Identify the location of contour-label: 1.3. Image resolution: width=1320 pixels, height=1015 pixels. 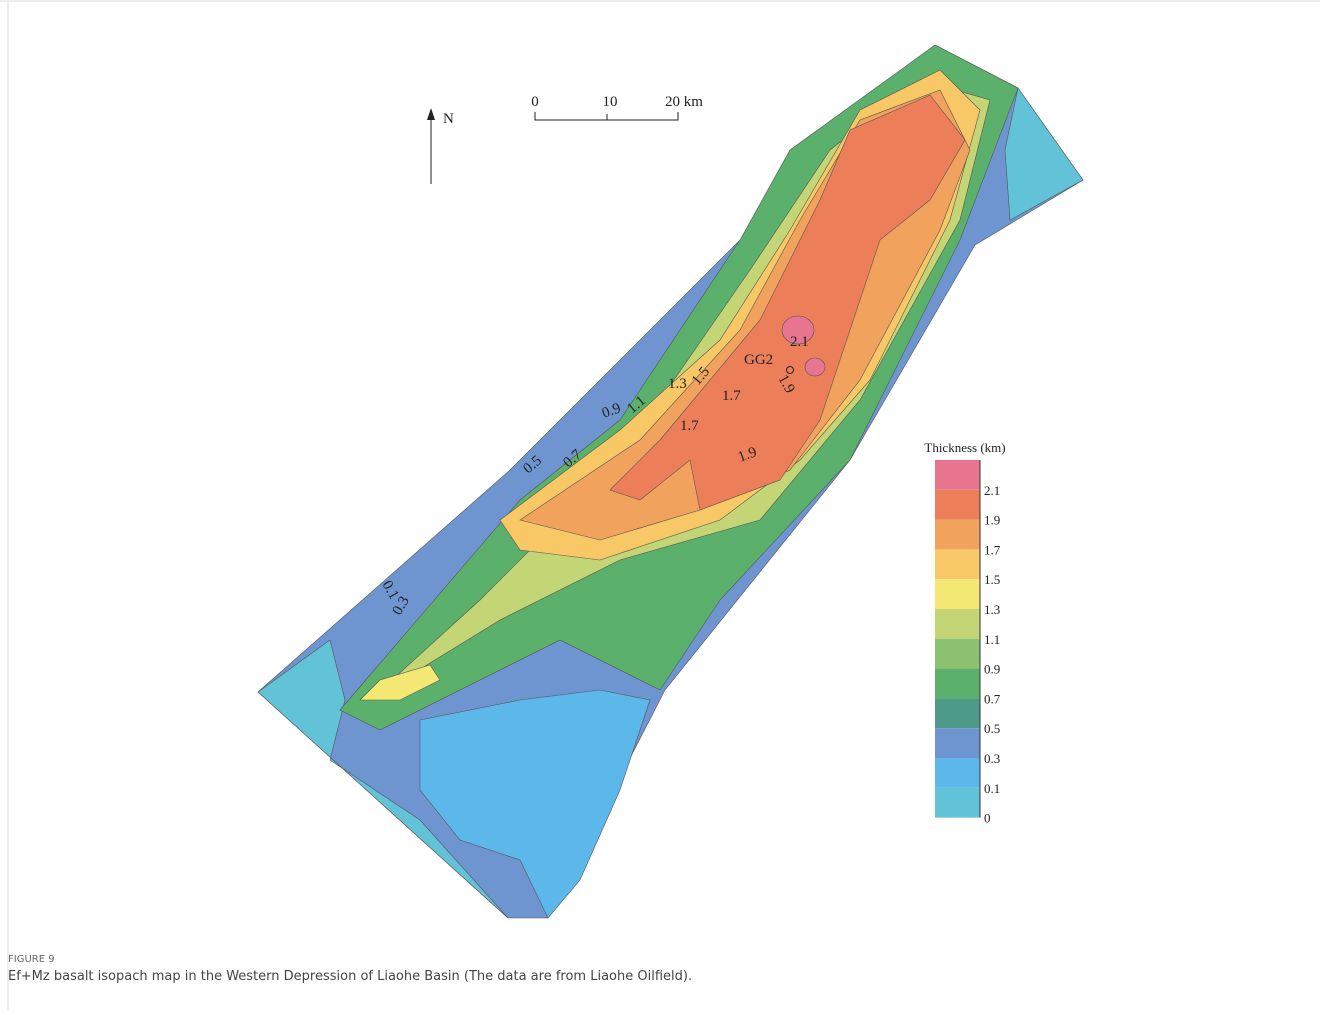
(677, 384).